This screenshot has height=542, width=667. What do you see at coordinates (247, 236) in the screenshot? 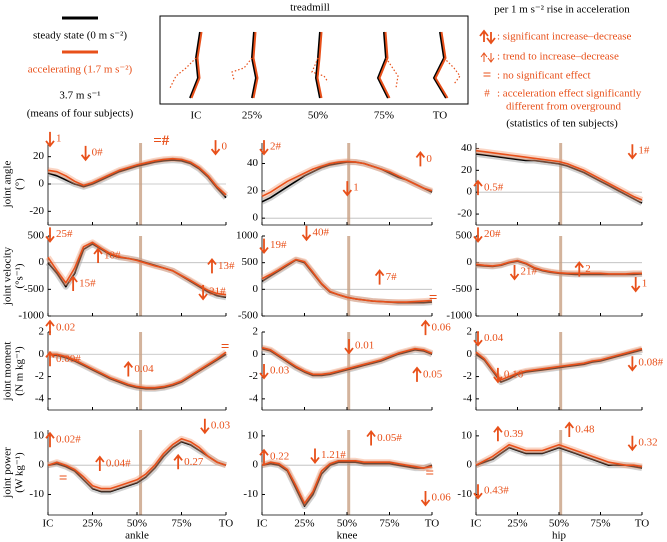
I see `y-tick-label: 1000` at bounding box center [247, 236].